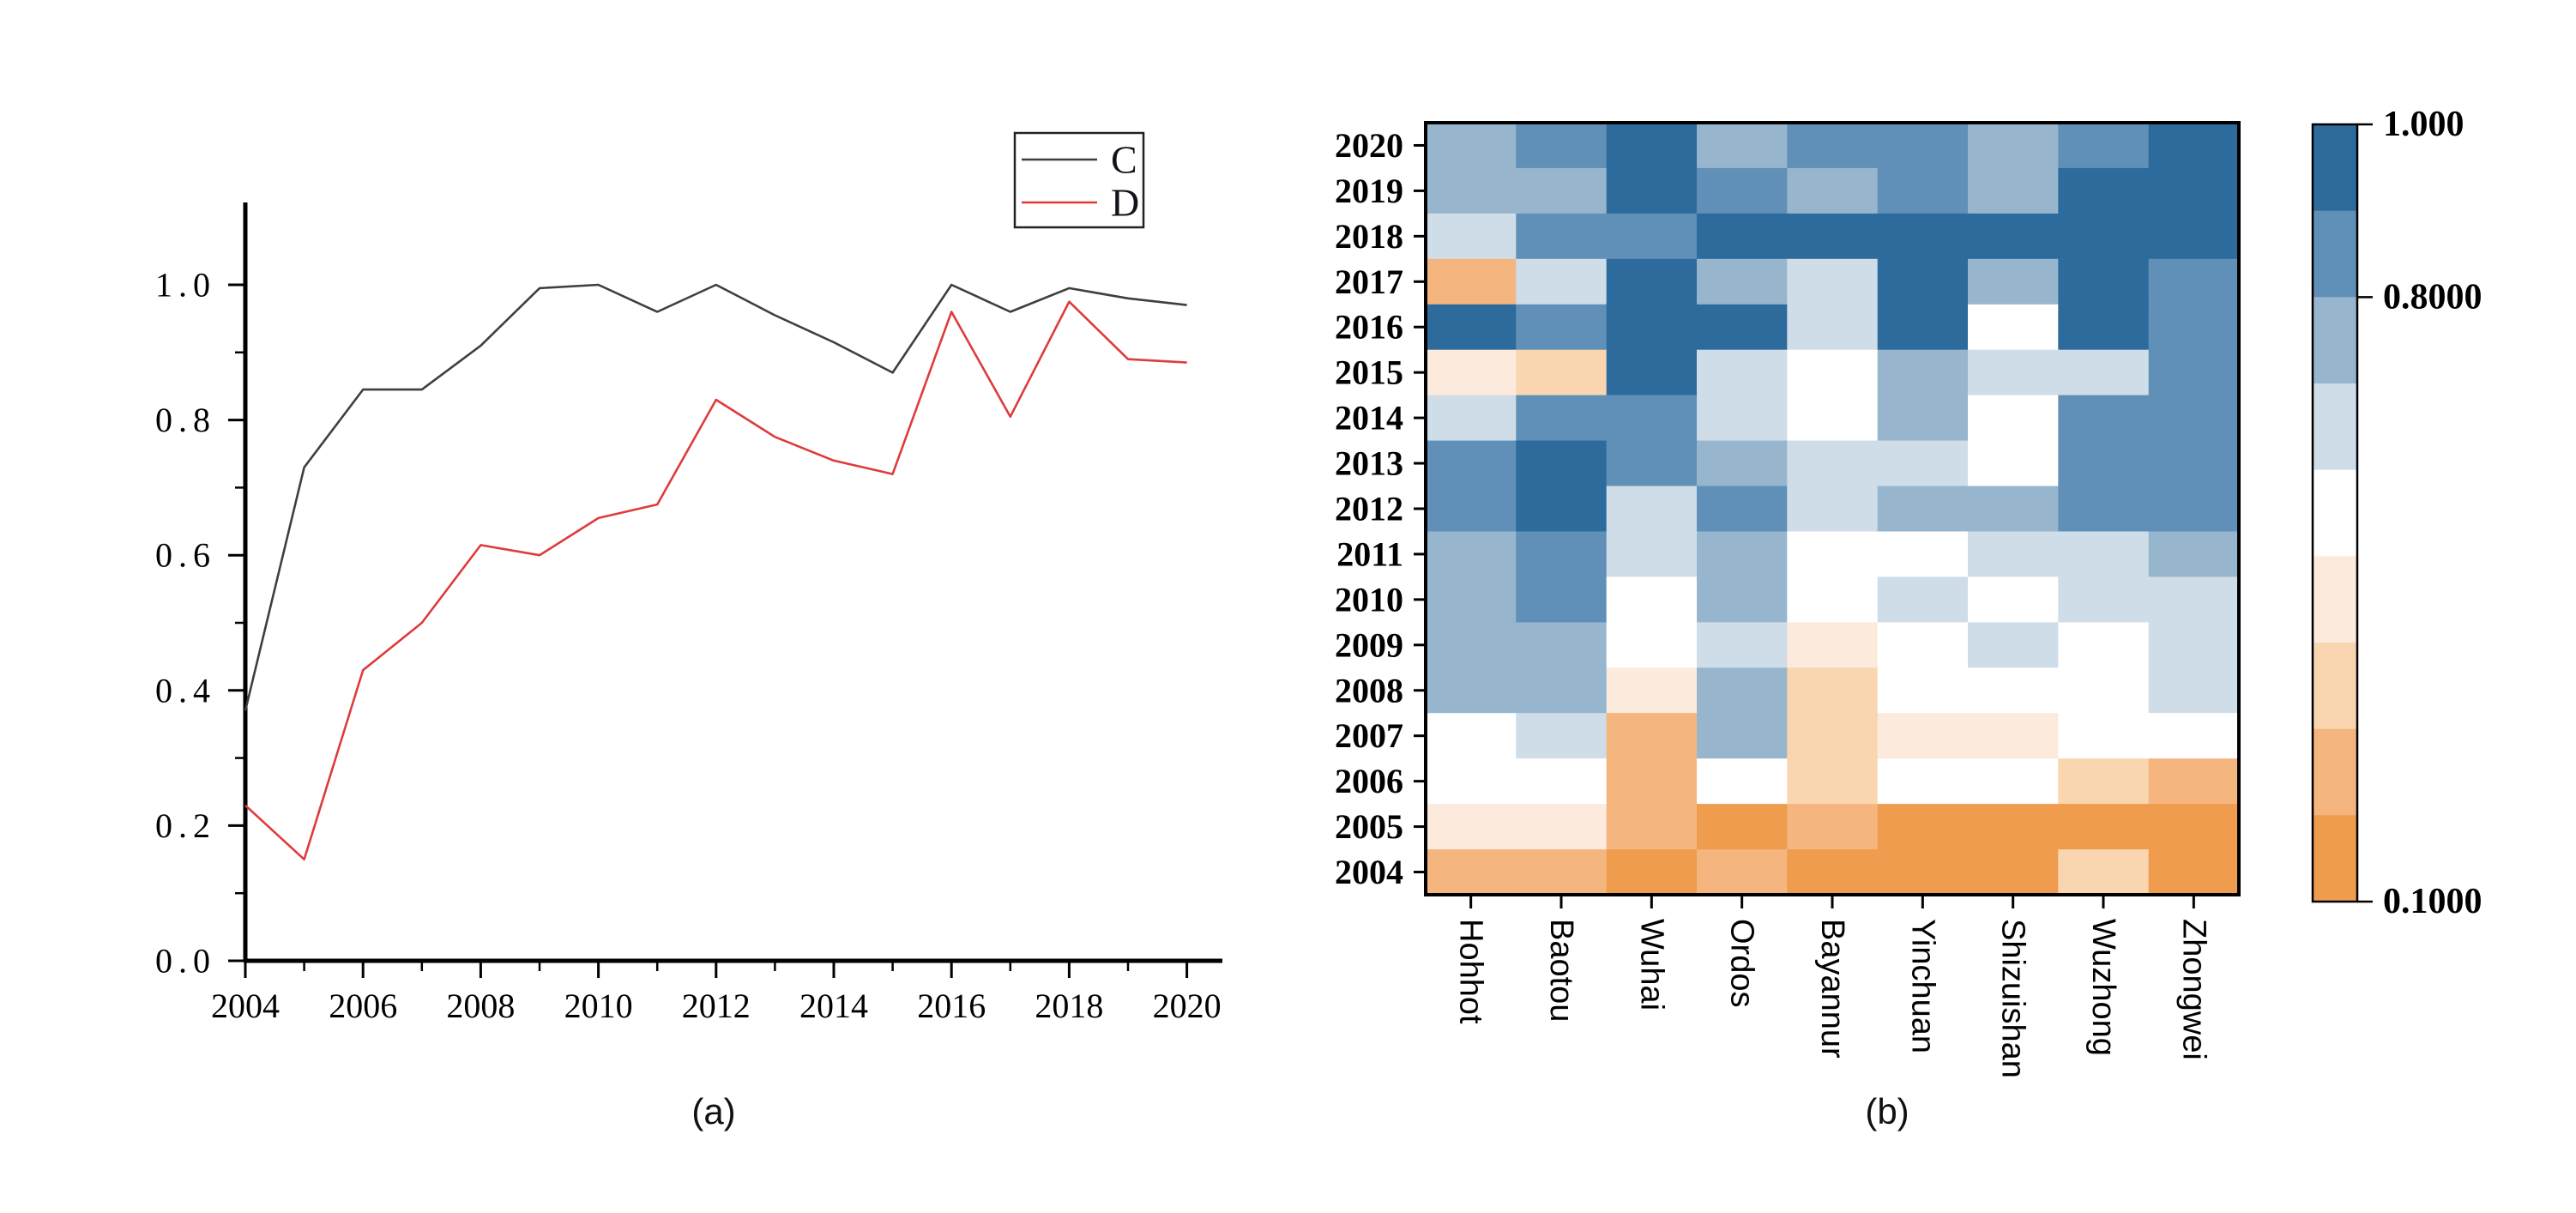  I want to click on heatmap-row-label: 2014, so click(1369, 418).